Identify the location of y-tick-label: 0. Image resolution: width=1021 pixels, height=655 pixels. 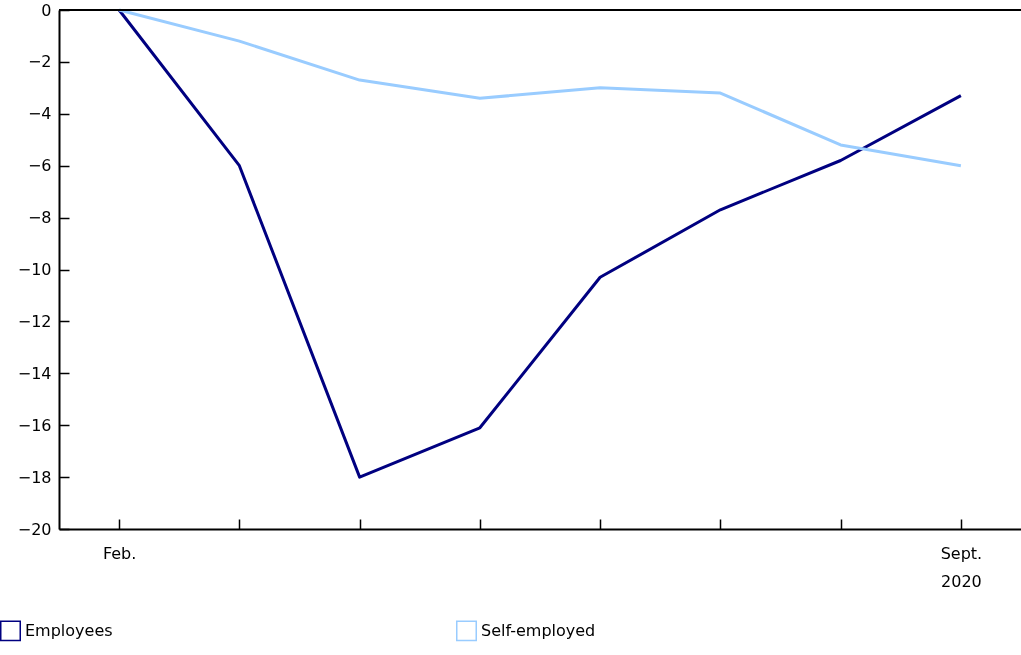
(46, 10).